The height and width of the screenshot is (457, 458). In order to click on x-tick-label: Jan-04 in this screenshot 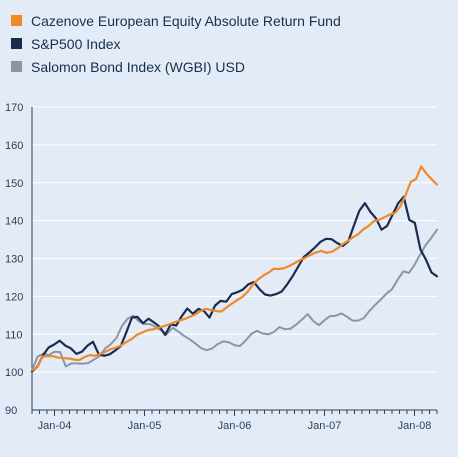, I will do `click(55, 426)`.